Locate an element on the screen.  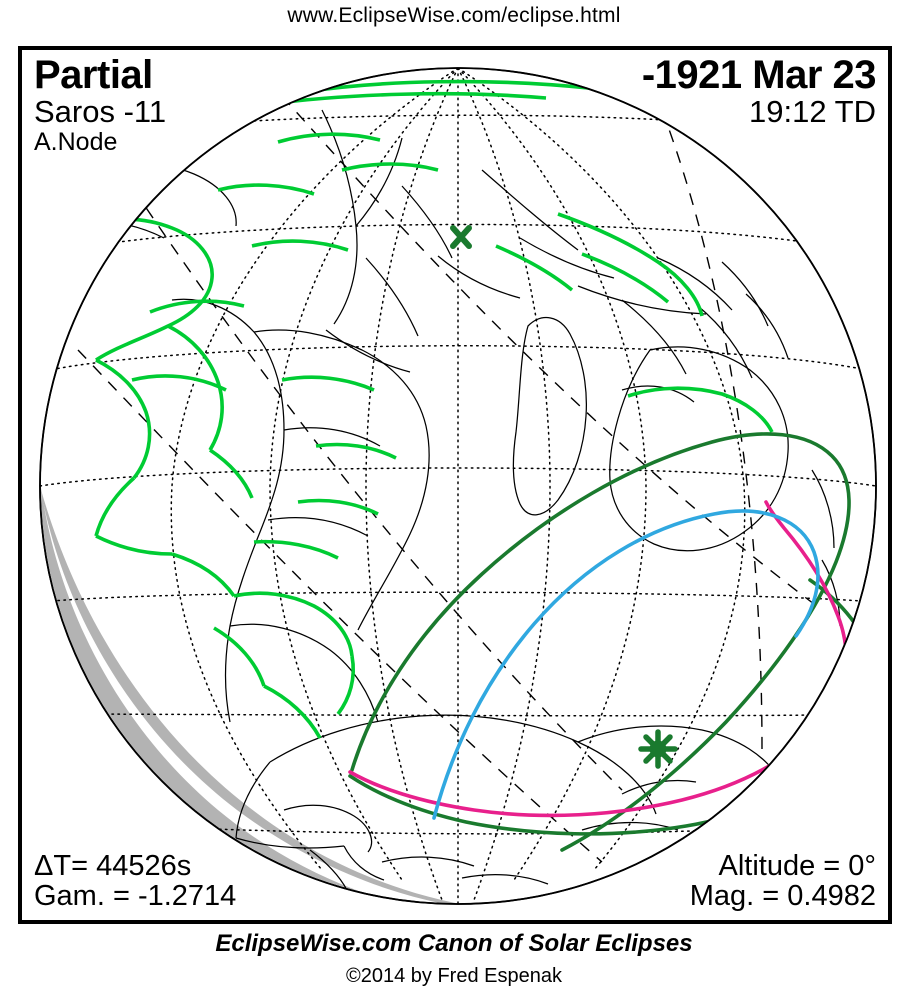
gamma-value: Gam. = -1.2714 is located at coordinates (135, 896).